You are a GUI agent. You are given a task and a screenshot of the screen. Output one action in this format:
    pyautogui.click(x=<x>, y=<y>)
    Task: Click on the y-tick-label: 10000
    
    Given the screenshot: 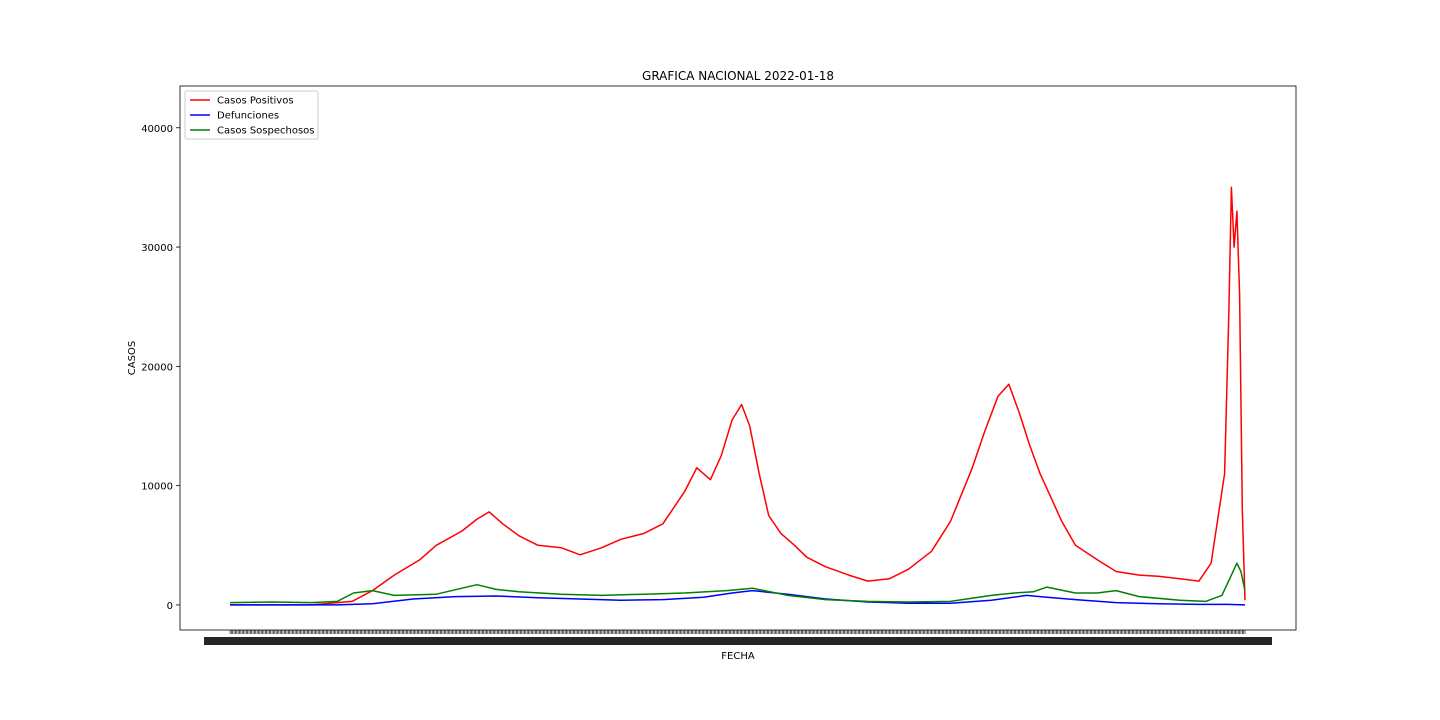 What is the action you would take?
    pyautogui.click(x=157, y=487)
    